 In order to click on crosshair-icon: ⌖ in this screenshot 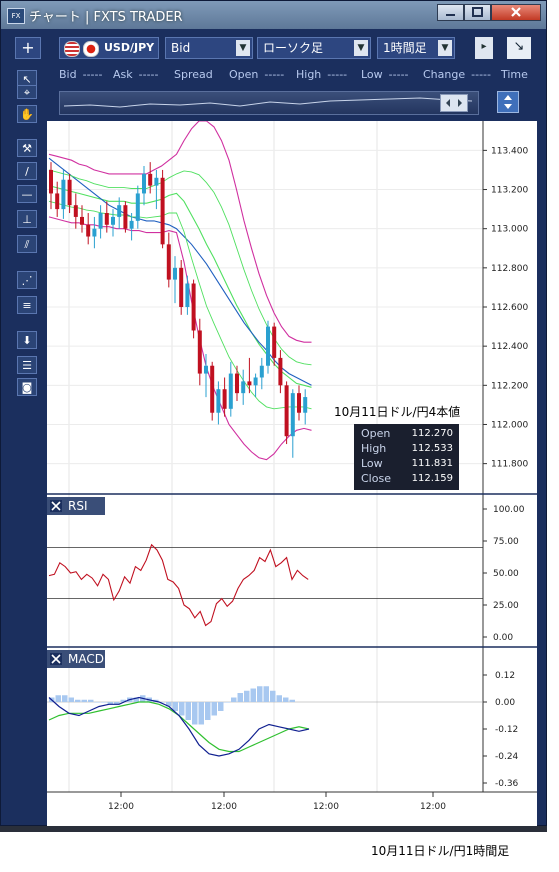, I will do `click(27, 92)`.